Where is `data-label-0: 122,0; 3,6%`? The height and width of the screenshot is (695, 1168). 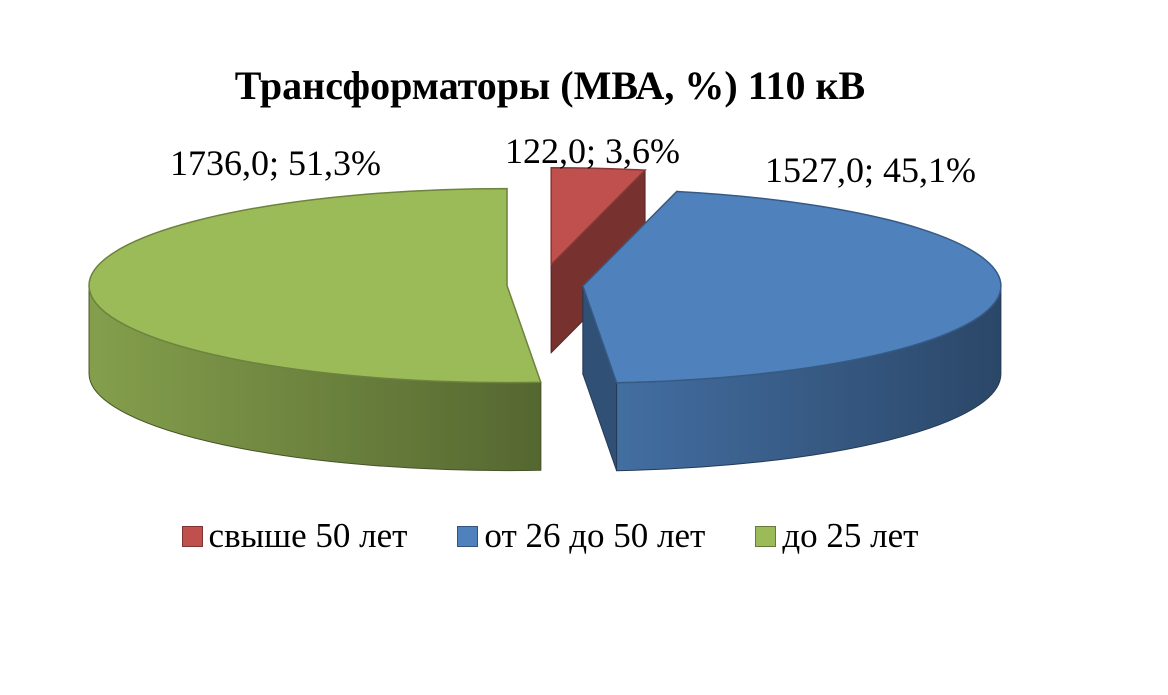 data-label-0: 122,0; 3,6% is located at coordinates (592, 151).